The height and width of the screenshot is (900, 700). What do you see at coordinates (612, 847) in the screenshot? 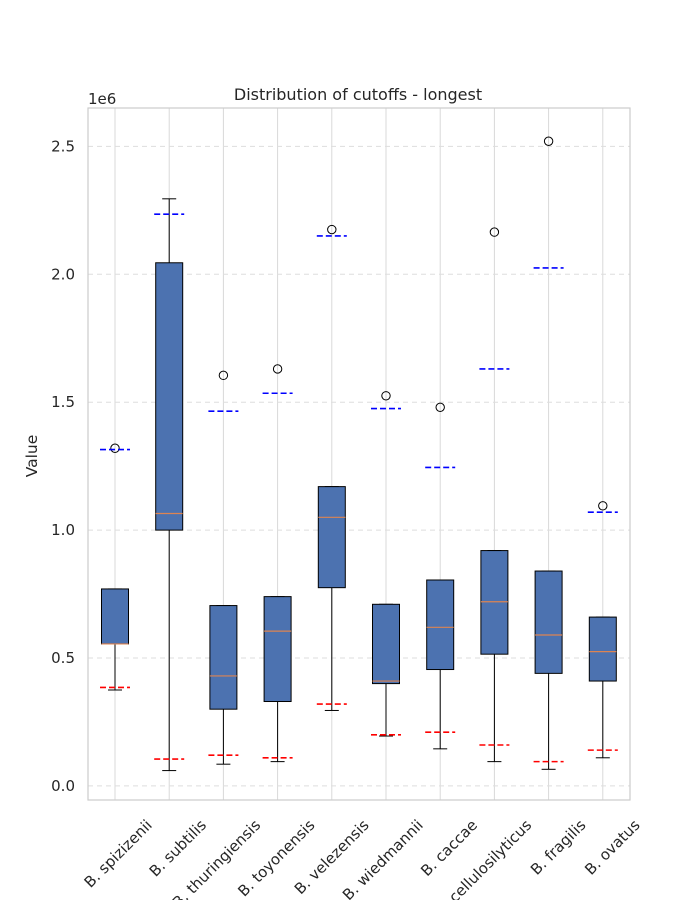
I see `x-tick-label: B. ovatus` at bounding box center [612, 847].